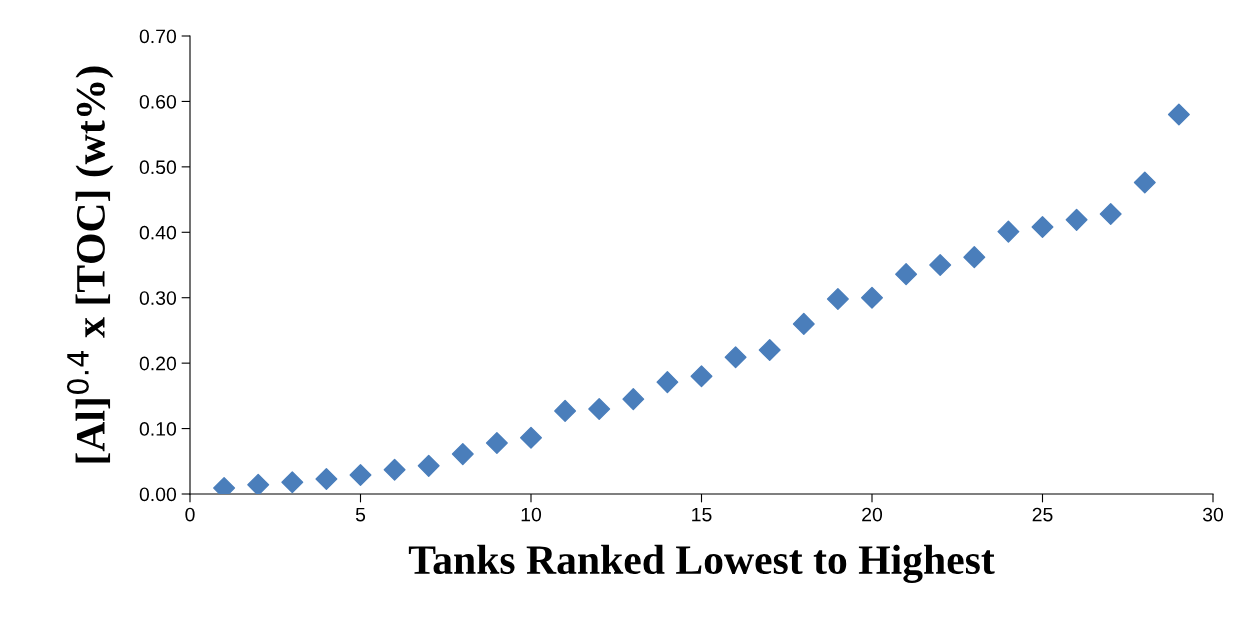 The height and width of the screenshot is (618, 1253). I want to click on x-tick-label: 0, so click(190, 514).